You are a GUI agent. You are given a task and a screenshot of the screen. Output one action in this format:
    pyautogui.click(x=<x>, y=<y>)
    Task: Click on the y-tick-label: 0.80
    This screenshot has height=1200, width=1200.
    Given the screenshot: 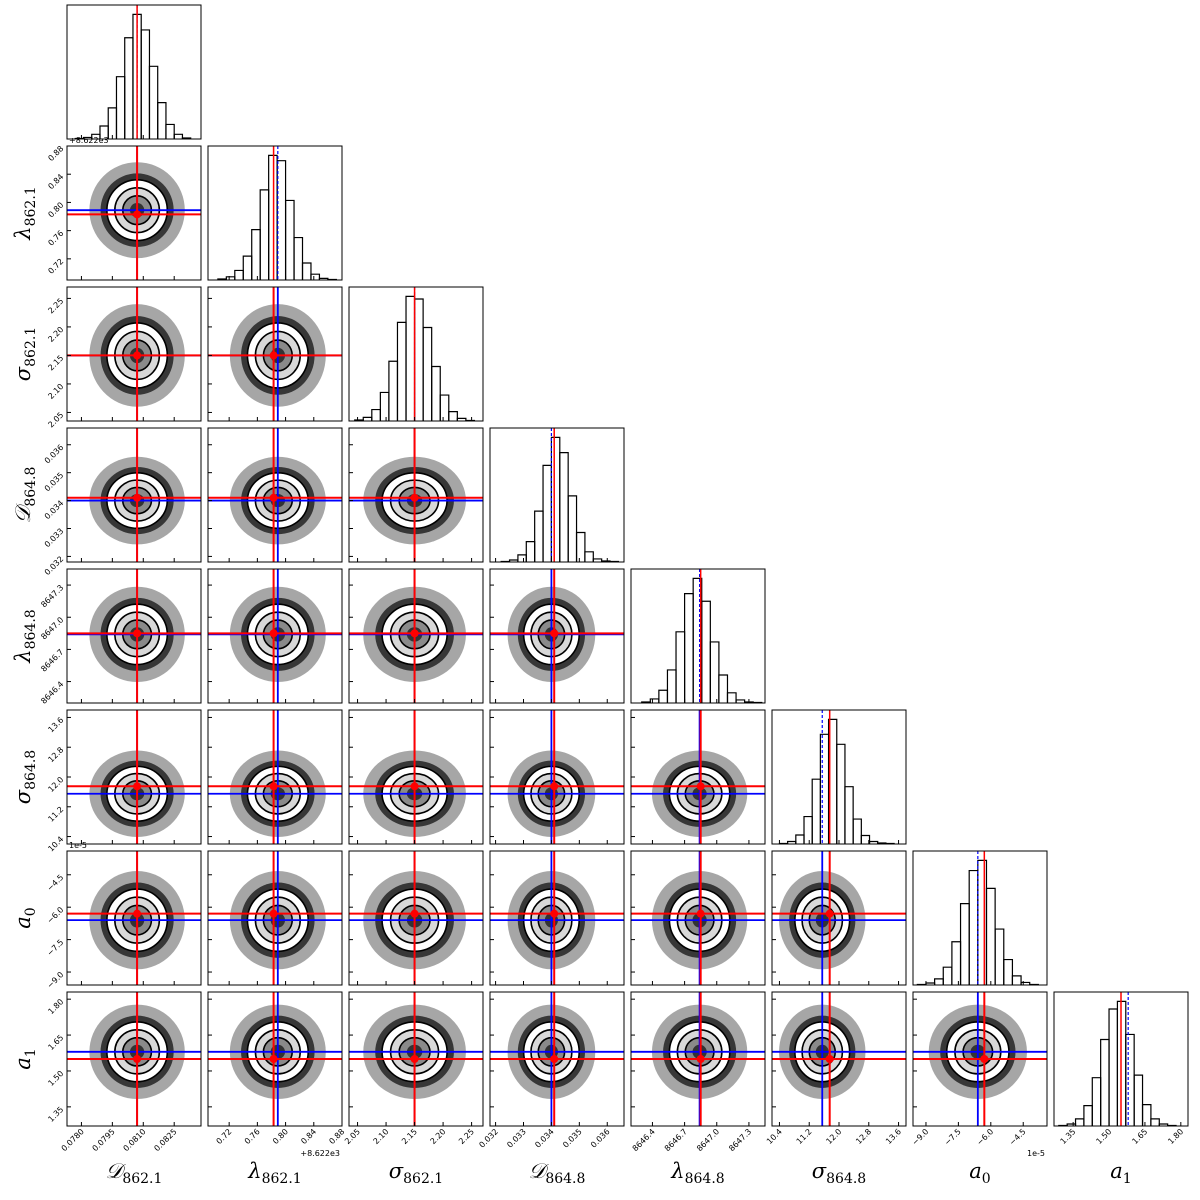 What is the action you would take?
    pyautogui.click(x=55, y=209)
    